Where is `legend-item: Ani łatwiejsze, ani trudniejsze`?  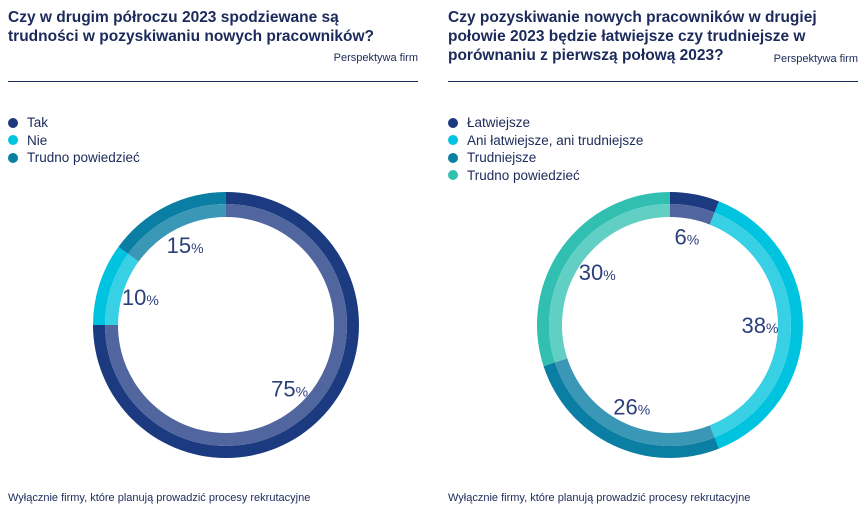
legend-item: Ani łatwiejsze, ani trudniejsze is located at coordinates (545, 141).